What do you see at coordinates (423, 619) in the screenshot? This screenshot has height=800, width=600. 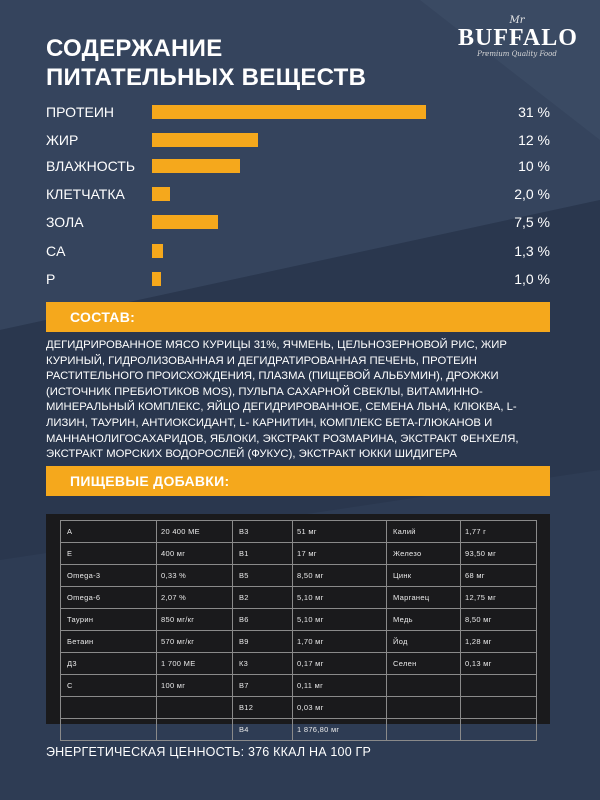 I see `supplement-name-cell: Медь` at bounding box center [423, 619].